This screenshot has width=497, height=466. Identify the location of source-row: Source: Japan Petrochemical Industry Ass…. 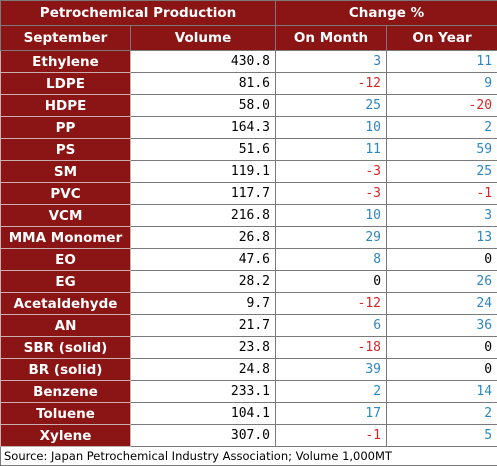
(249, 456).